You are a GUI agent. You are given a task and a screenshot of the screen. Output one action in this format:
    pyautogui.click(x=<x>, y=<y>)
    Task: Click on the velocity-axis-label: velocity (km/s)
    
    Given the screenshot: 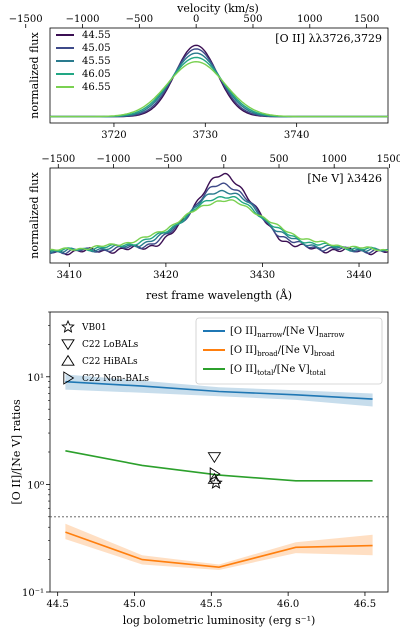 What is the action you would take?
    pyautogui.click(x=217, y=8)
    